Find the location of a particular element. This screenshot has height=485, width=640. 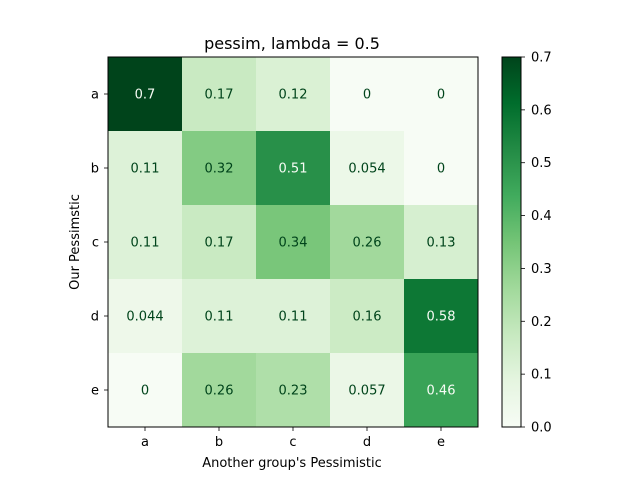

colorbar-tick-label: 0.7 is located at coordinates (541, 58).